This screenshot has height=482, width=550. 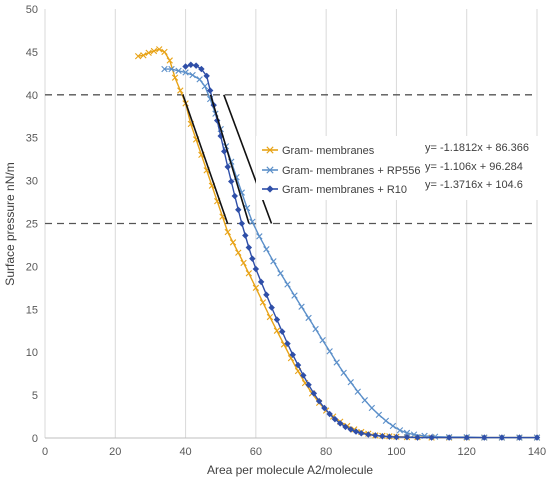 What do you see at coordinates (35, 396) in the screenshot?
I see `y-tick-label-1: 5` at bounding box center [35, 396].